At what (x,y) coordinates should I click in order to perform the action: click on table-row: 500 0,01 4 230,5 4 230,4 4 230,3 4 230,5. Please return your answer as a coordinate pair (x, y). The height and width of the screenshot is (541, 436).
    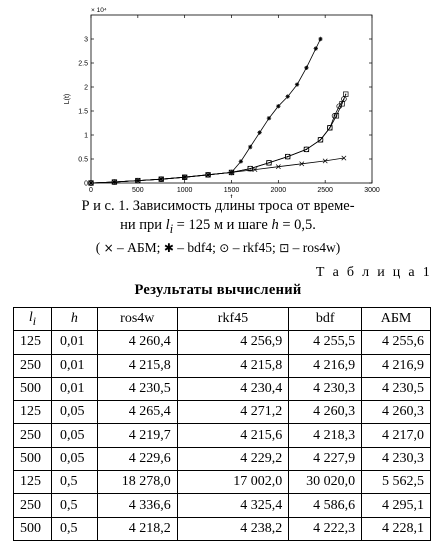
    Looking at the image, I should click on (222, 389).